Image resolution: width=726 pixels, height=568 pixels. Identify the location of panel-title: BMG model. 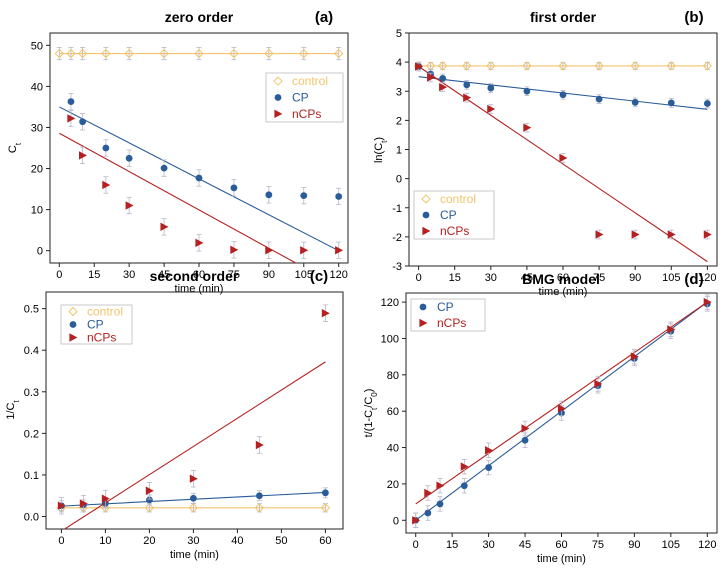
(561, 279).